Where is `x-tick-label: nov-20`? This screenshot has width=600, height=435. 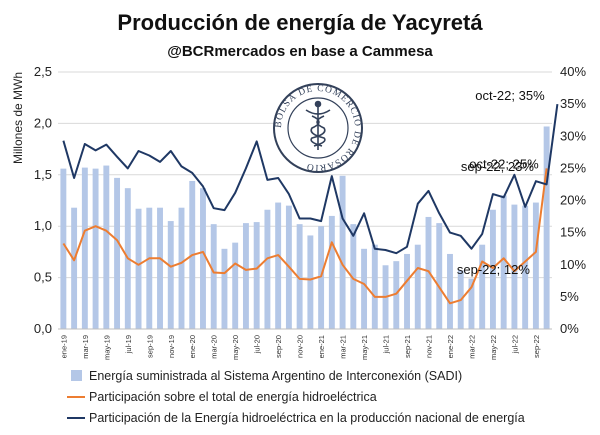
x-tick-label: nov-20 is located at coordinates (300, 346).